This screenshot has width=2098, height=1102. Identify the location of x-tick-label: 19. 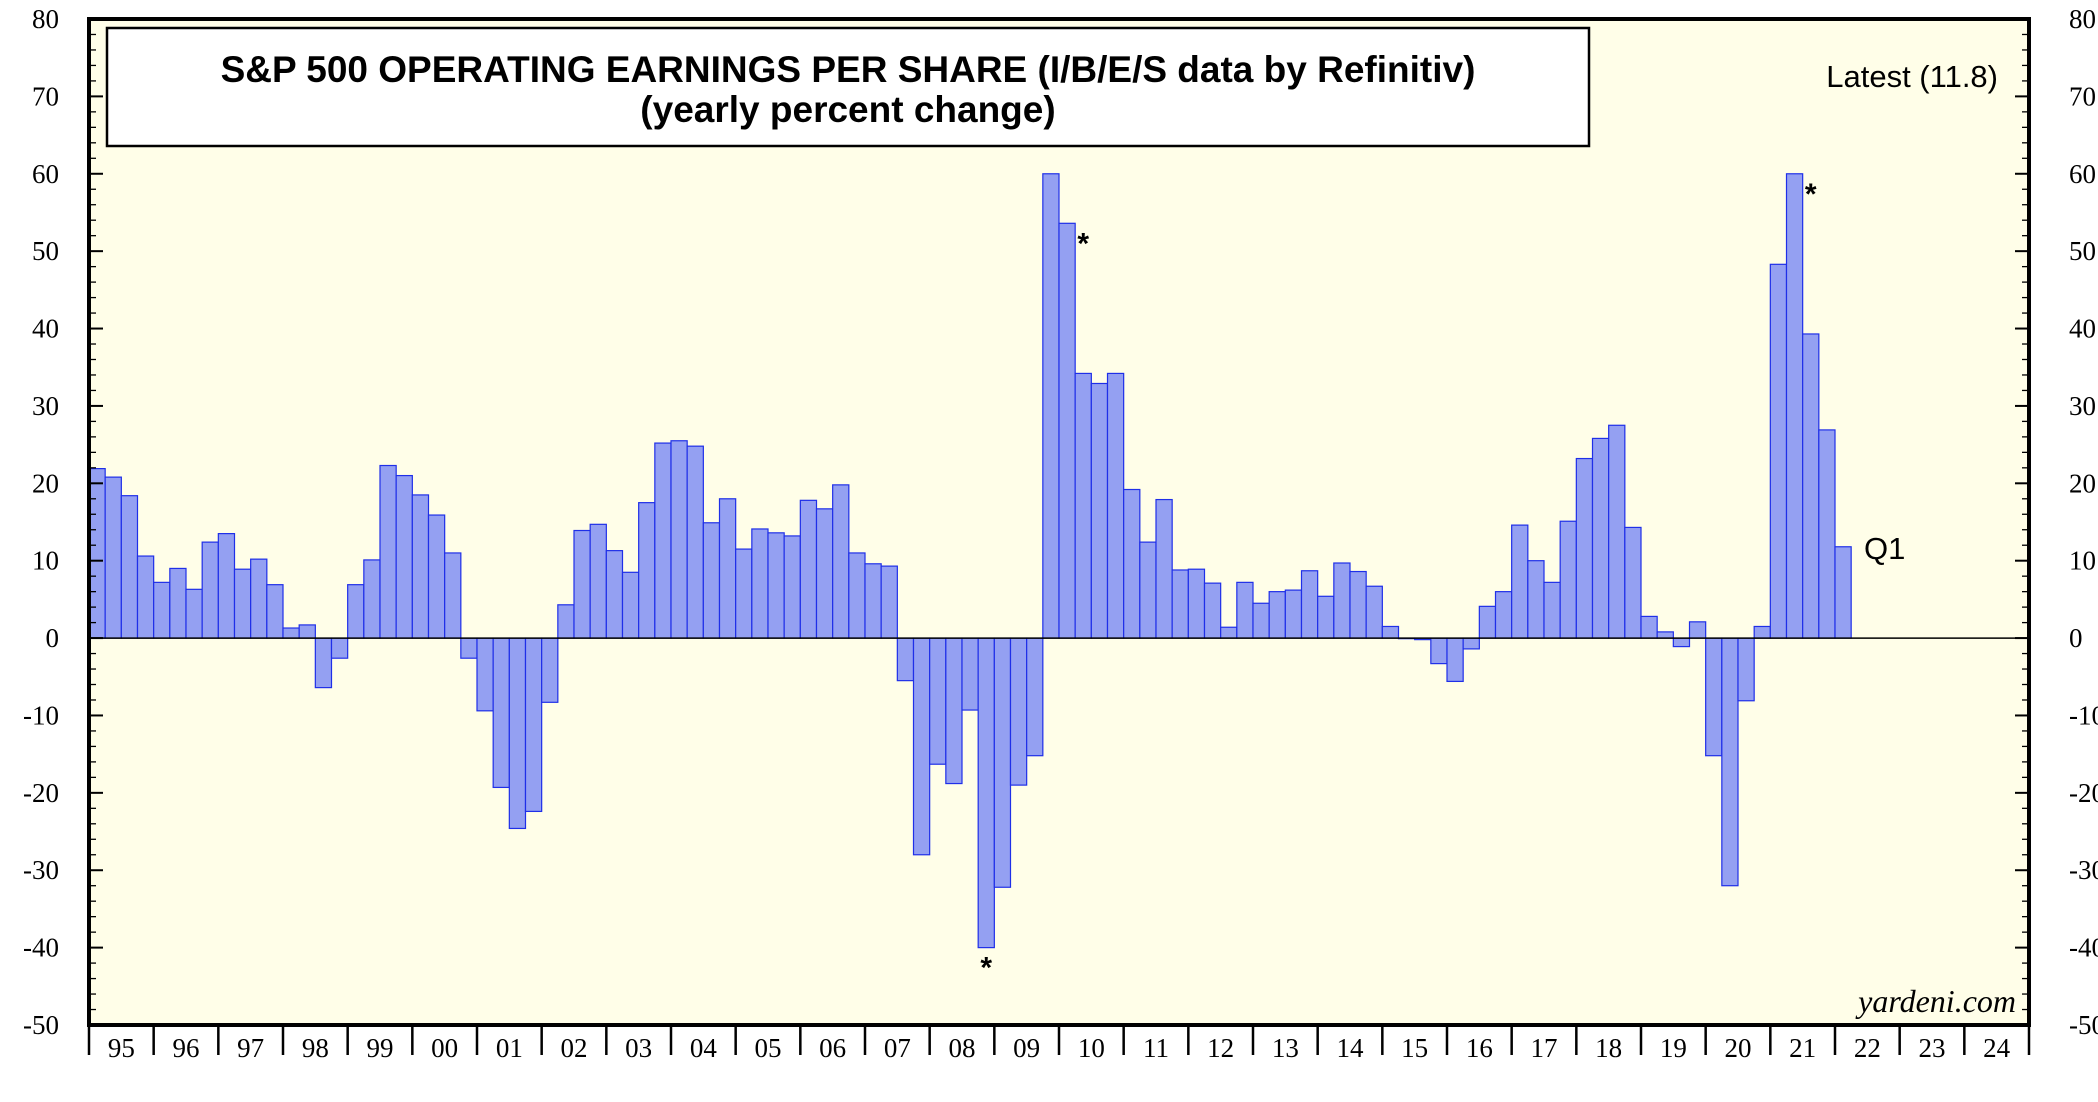
(1673, 1048).